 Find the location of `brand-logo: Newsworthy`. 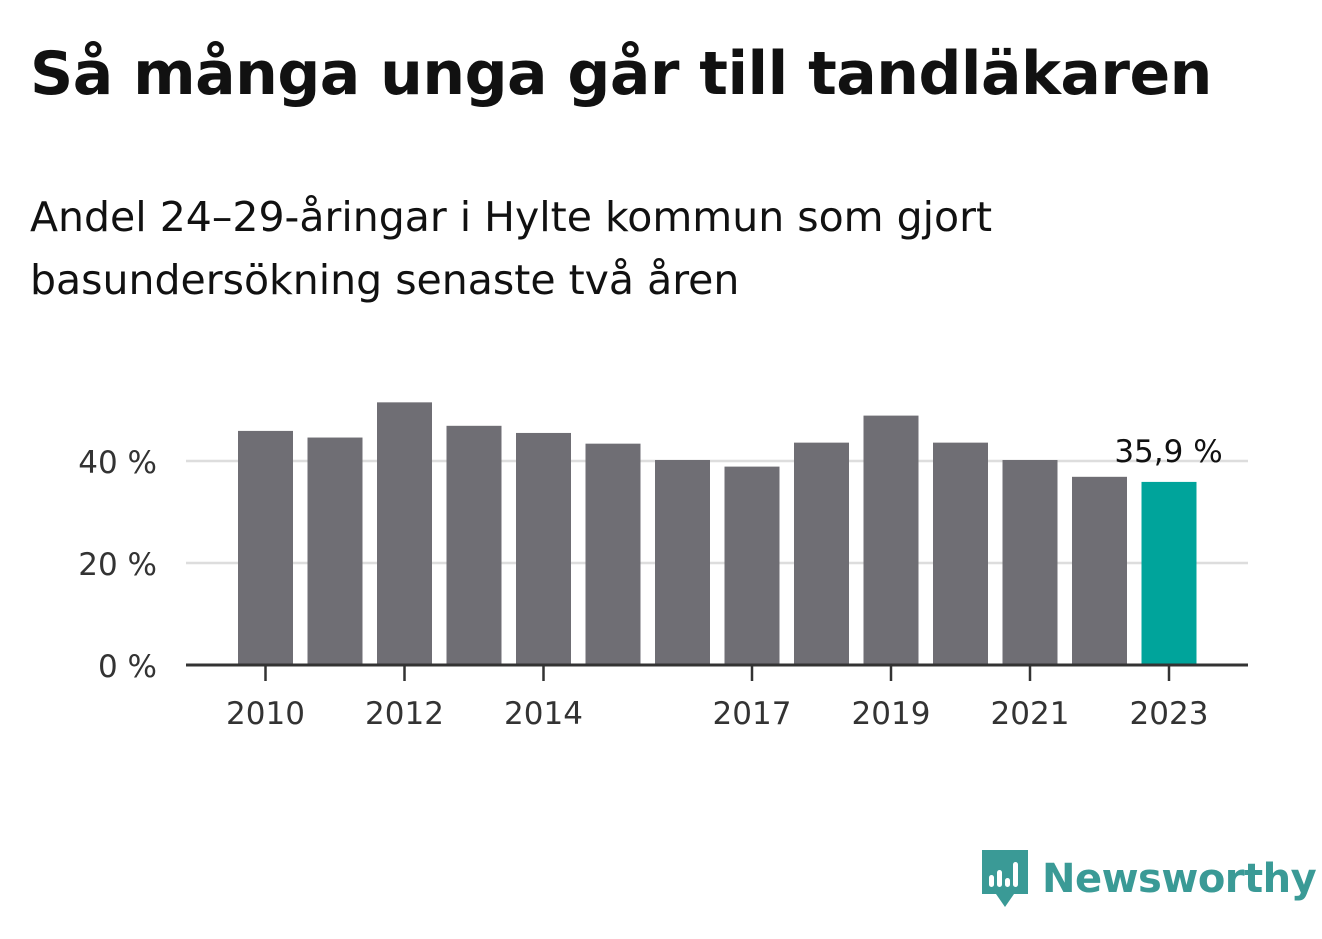

brand-logo: Newsworthy is located at coordinates (1148, 879).